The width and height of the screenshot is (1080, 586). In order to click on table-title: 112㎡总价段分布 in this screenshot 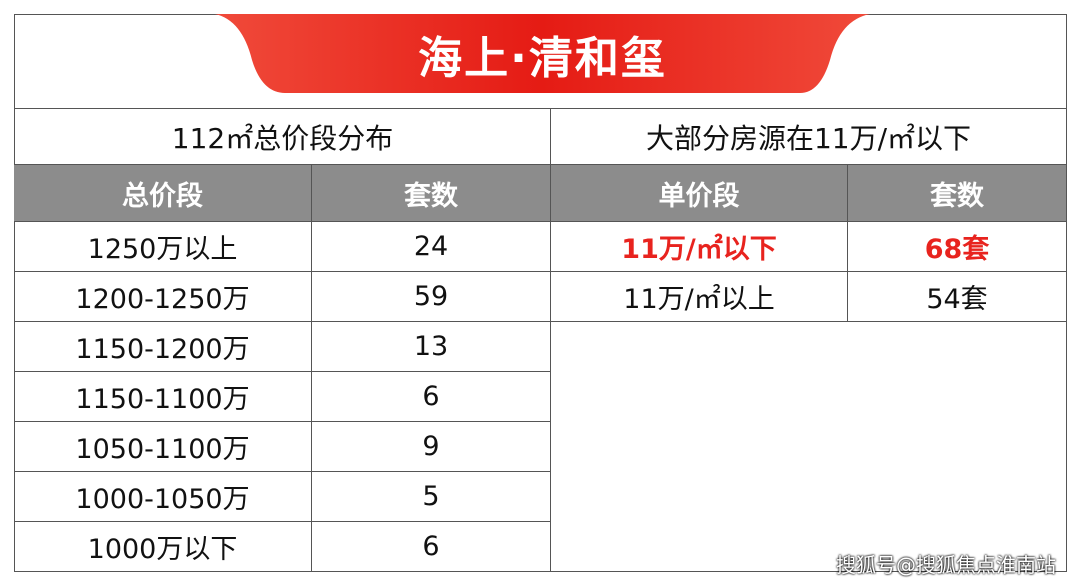, I will do `click(282, 136)`.